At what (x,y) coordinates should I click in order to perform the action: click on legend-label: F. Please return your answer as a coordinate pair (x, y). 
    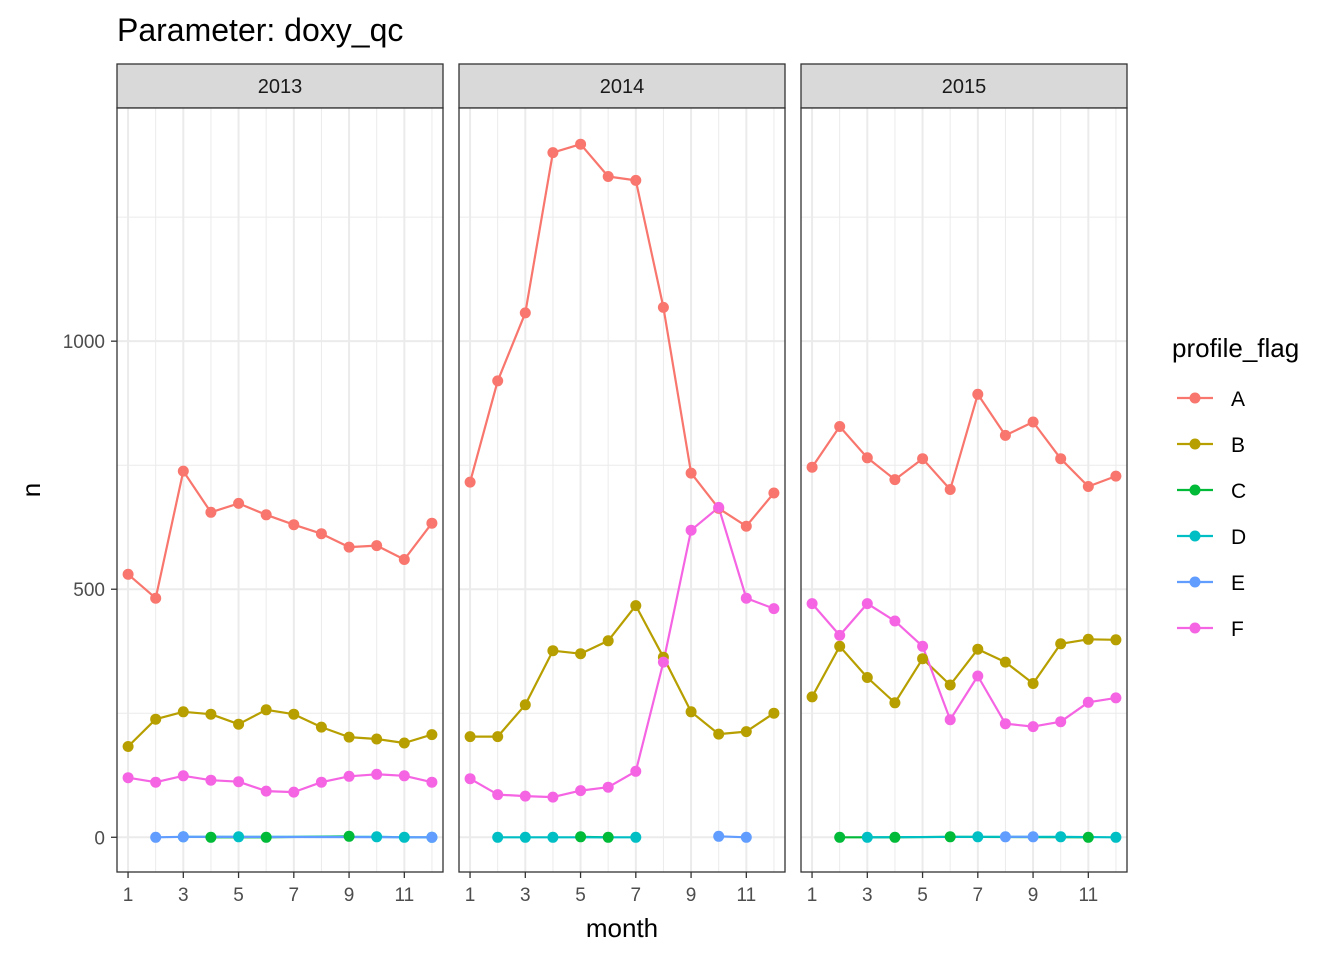
    Looking at the image, I should click on (1237, 629).